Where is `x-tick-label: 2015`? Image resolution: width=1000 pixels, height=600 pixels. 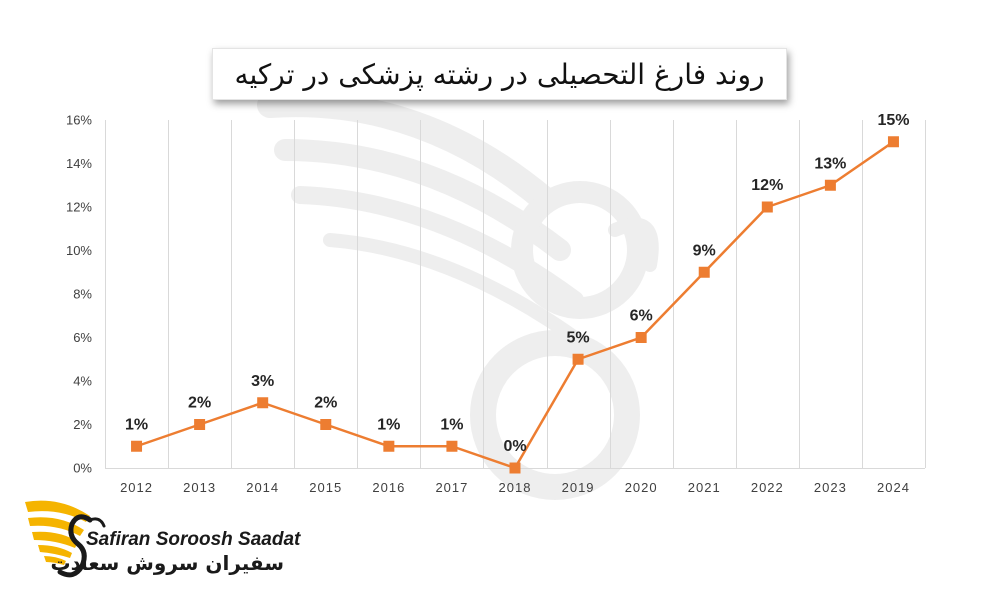
x-tick-label: 2015 is located at coordinates (325, 487).